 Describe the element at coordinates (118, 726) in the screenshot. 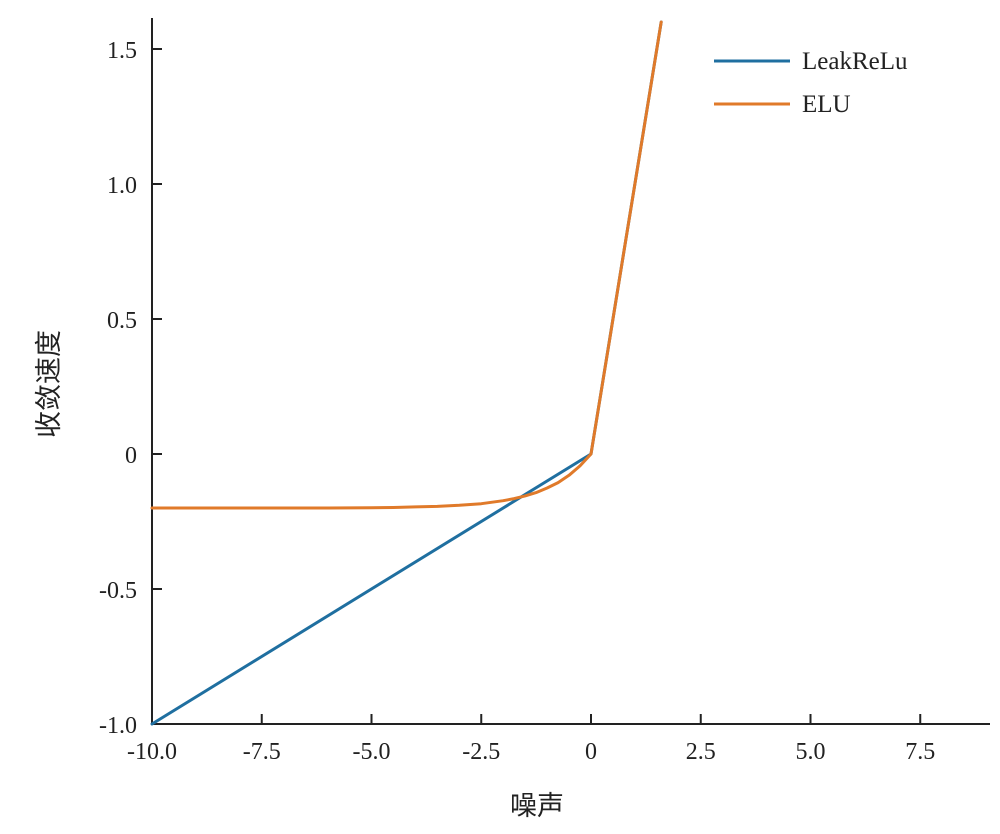

I see `y-tick-label: -1.0` at that location.